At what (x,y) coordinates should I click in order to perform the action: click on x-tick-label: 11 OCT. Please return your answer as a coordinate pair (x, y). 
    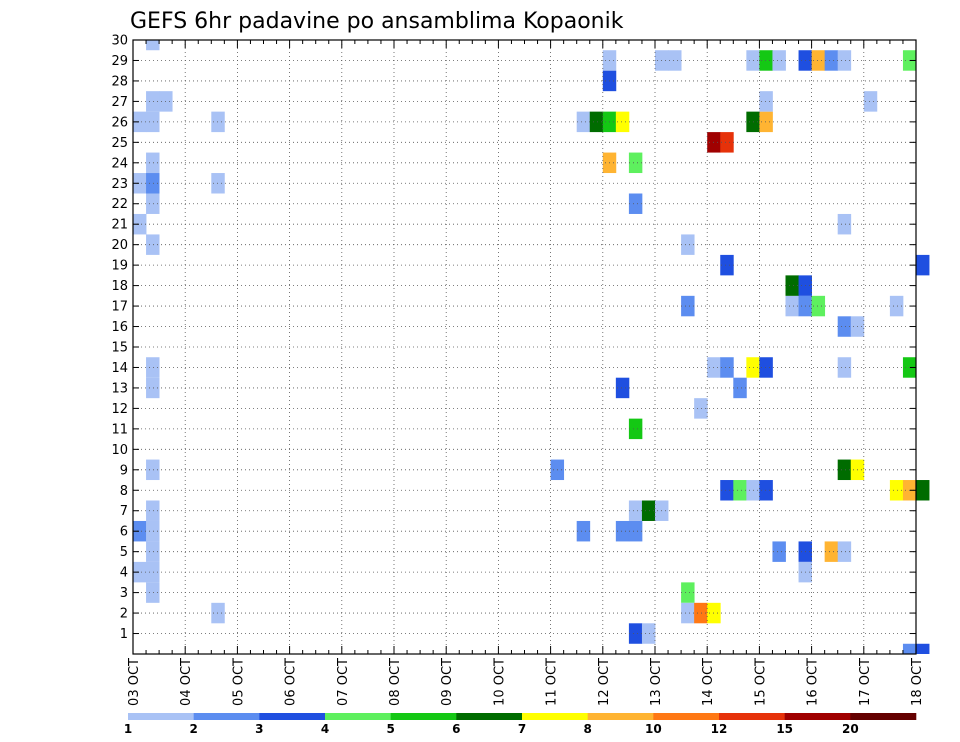
    Looking at the image, I should click on (552, 682).